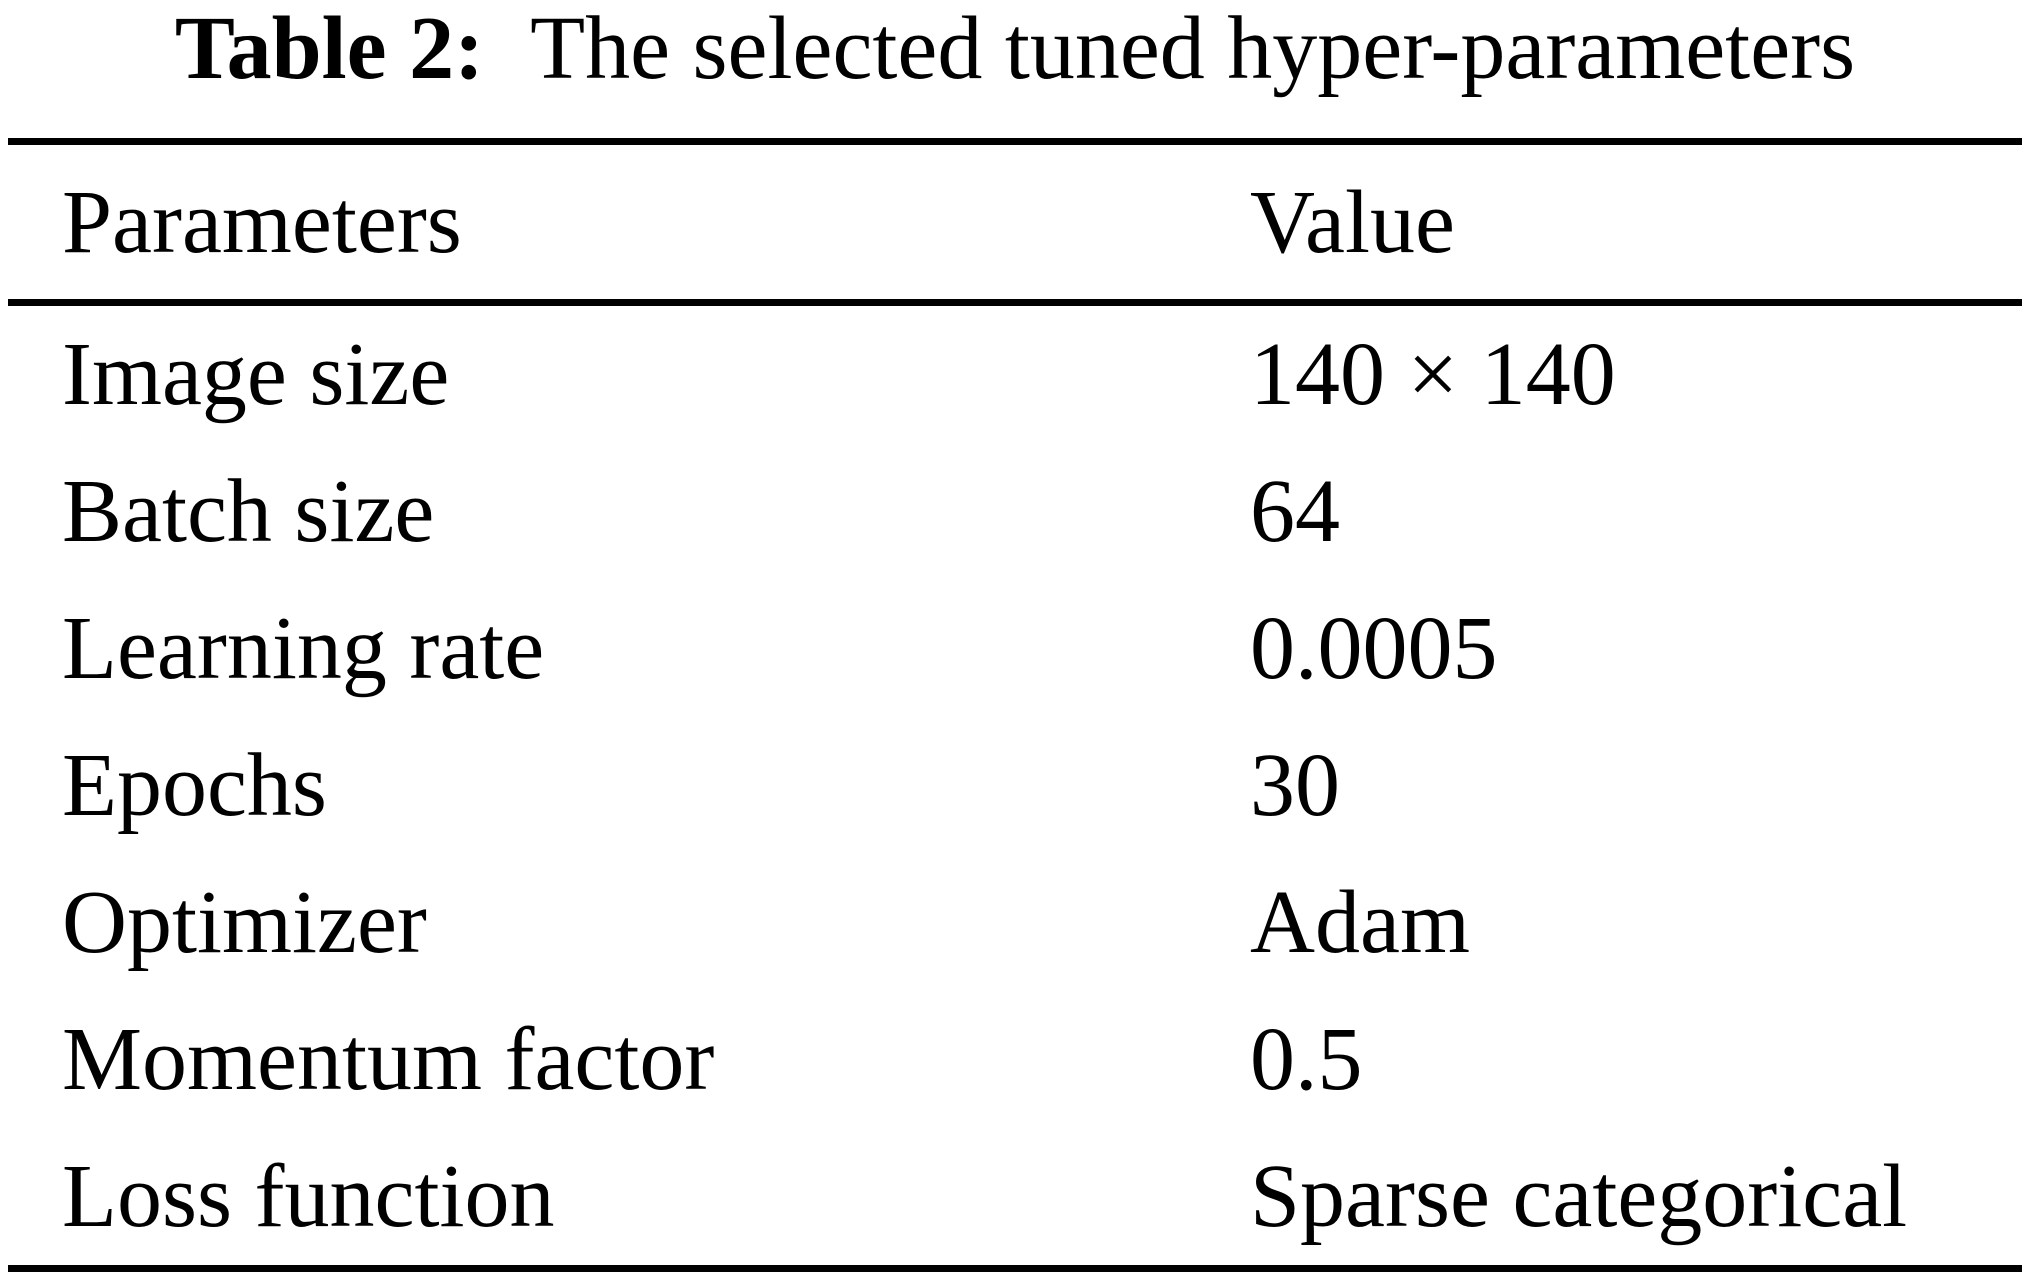  What do you see at coordinates (1352, 222) in the screenshot?
I see `column-header-value: Value` at bounding box center [1352, 222].